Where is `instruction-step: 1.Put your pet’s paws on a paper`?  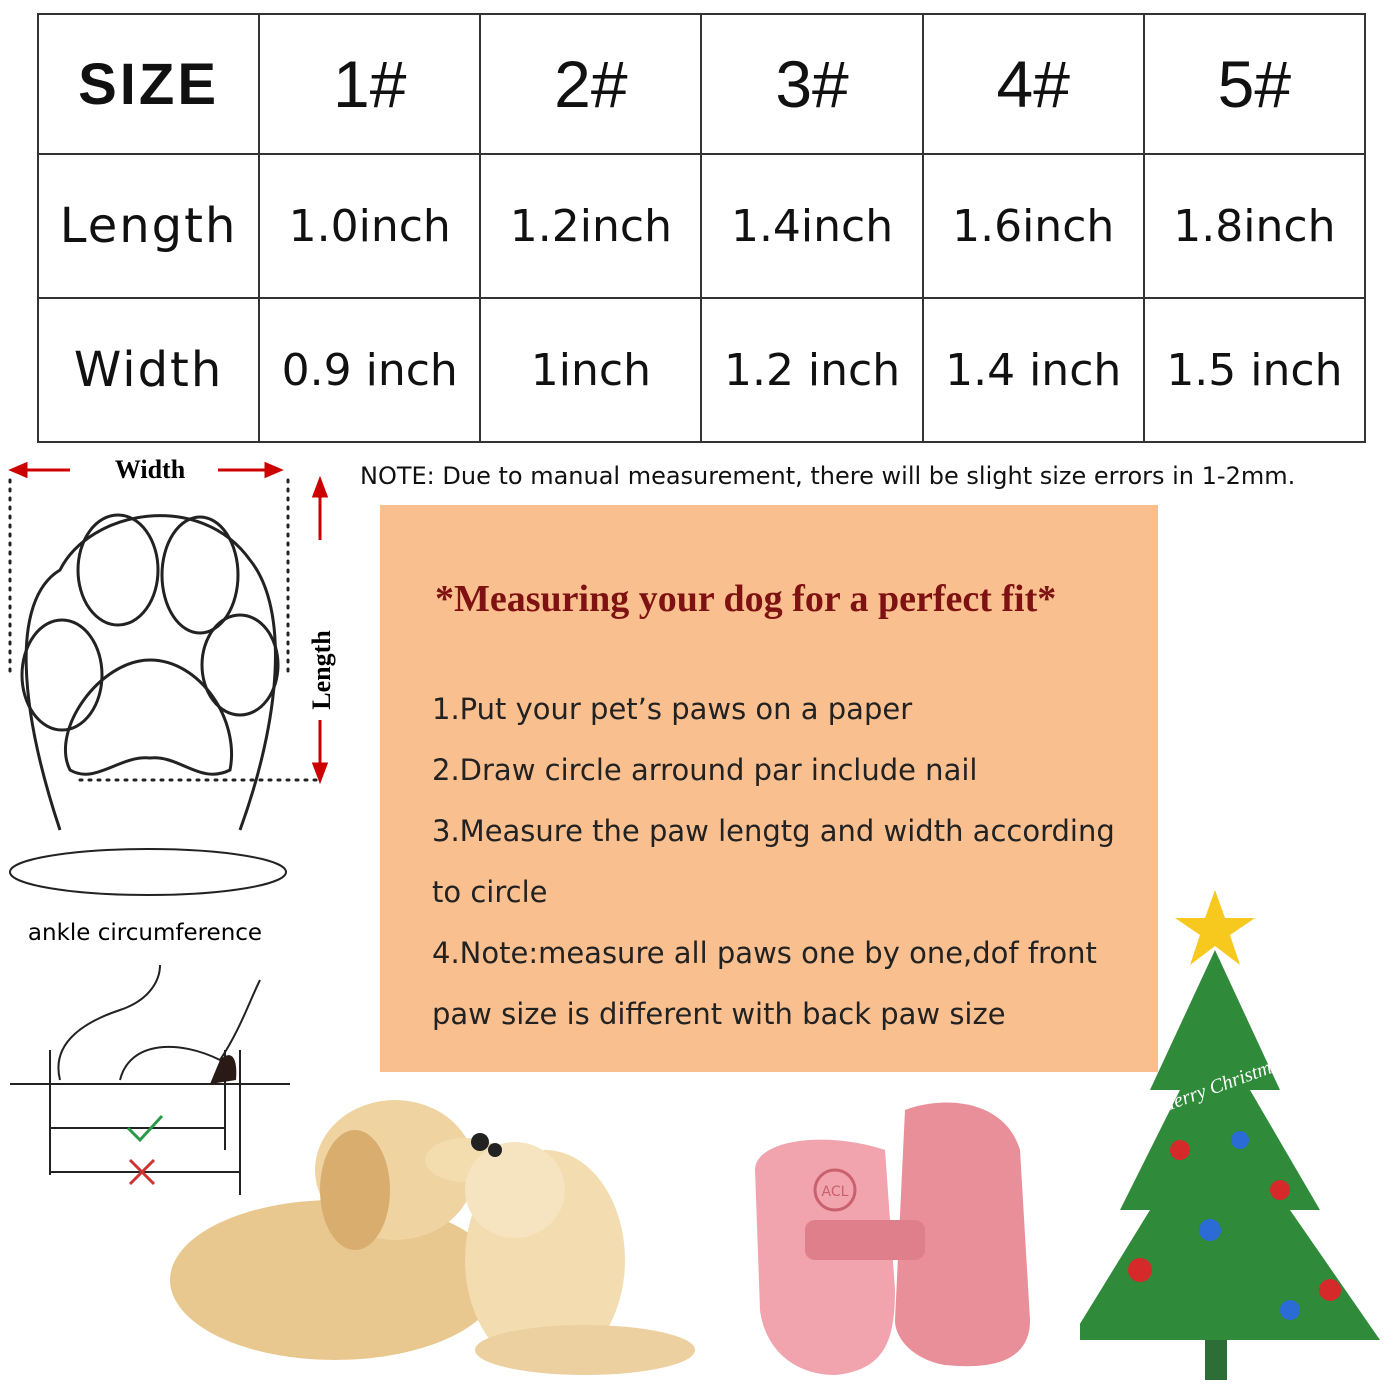 instruction-step: 1.Put your pet’s paws on a paper is located at coordinates (672, 709).